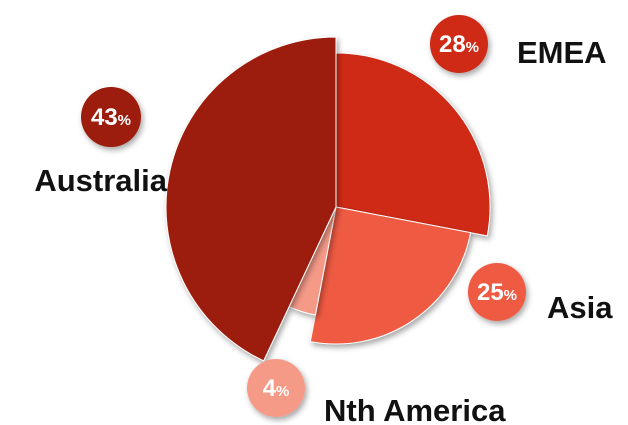 This screenshot has height=425, width=628. I want to click on data-label-value-nth-america: 4%, so click(276, 388).